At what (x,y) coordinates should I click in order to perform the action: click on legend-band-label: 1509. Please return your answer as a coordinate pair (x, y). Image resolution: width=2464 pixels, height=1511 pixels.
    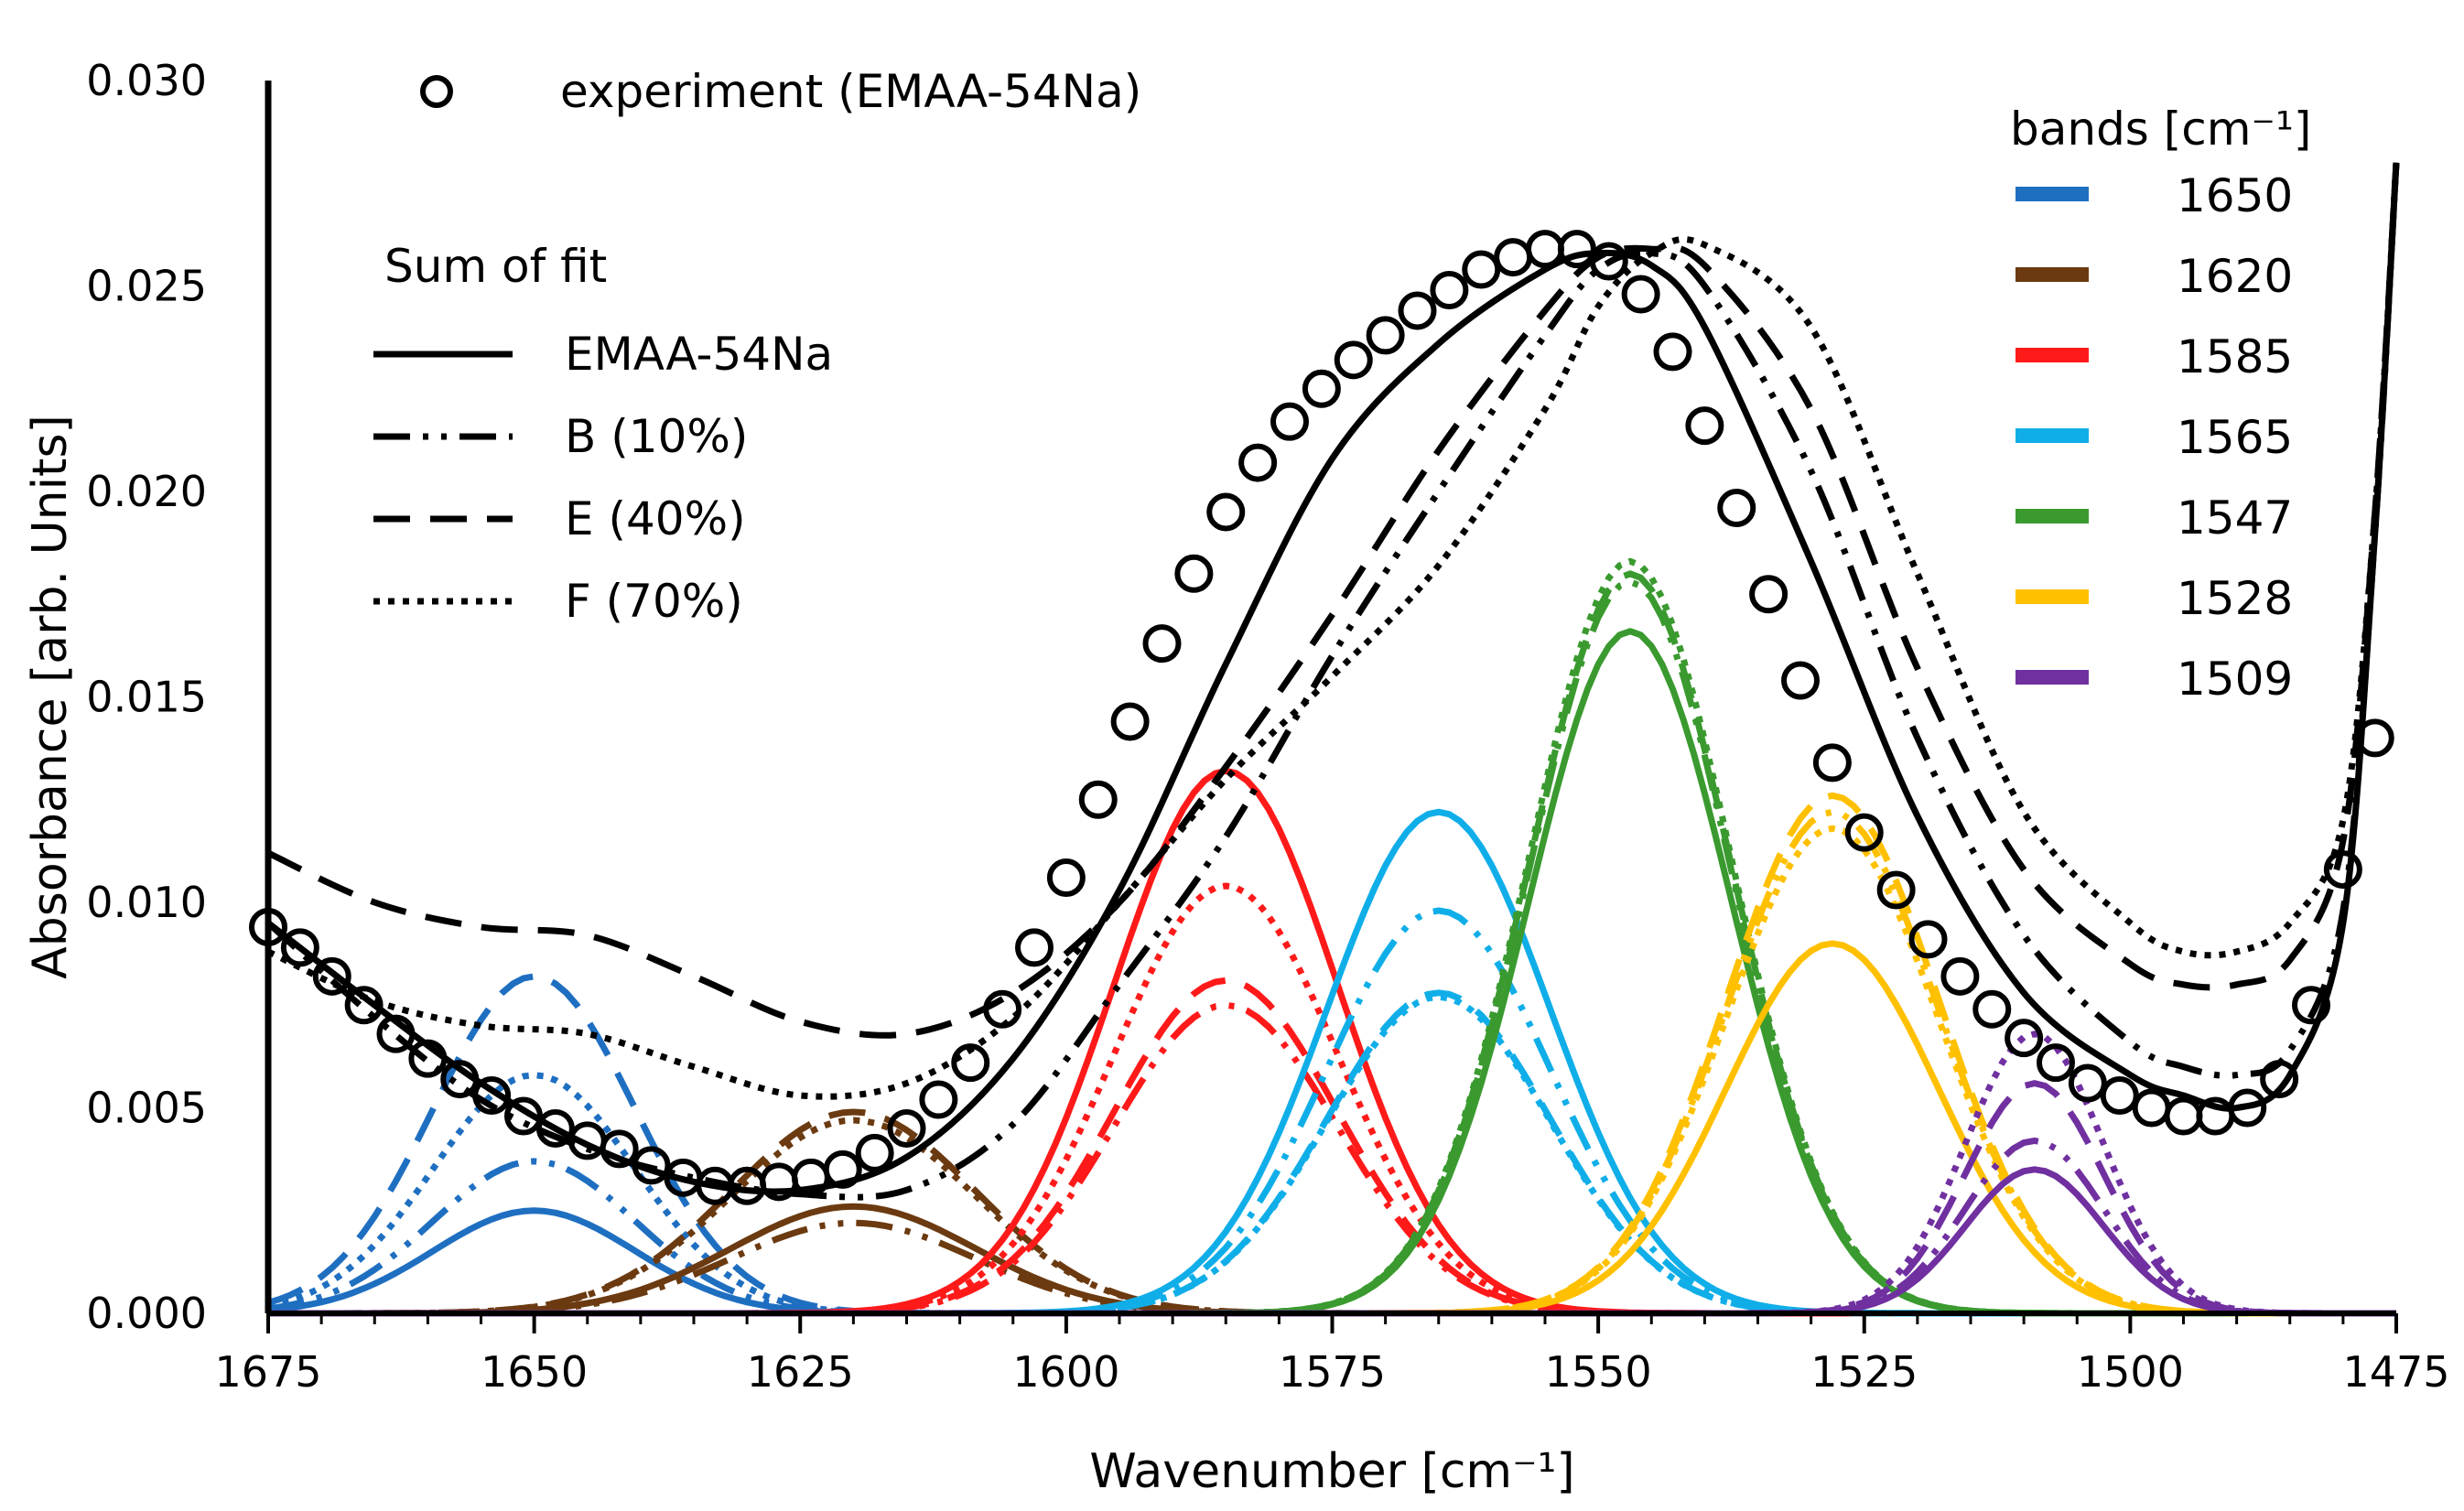
    Looking at the image, I should click on (2235, 680).